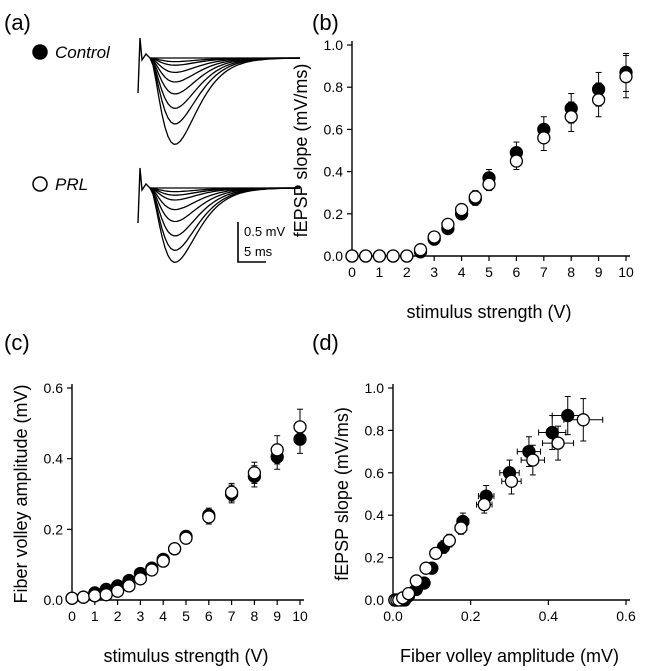  I want to click on control-stimulus-artifact, so click(144, 65).